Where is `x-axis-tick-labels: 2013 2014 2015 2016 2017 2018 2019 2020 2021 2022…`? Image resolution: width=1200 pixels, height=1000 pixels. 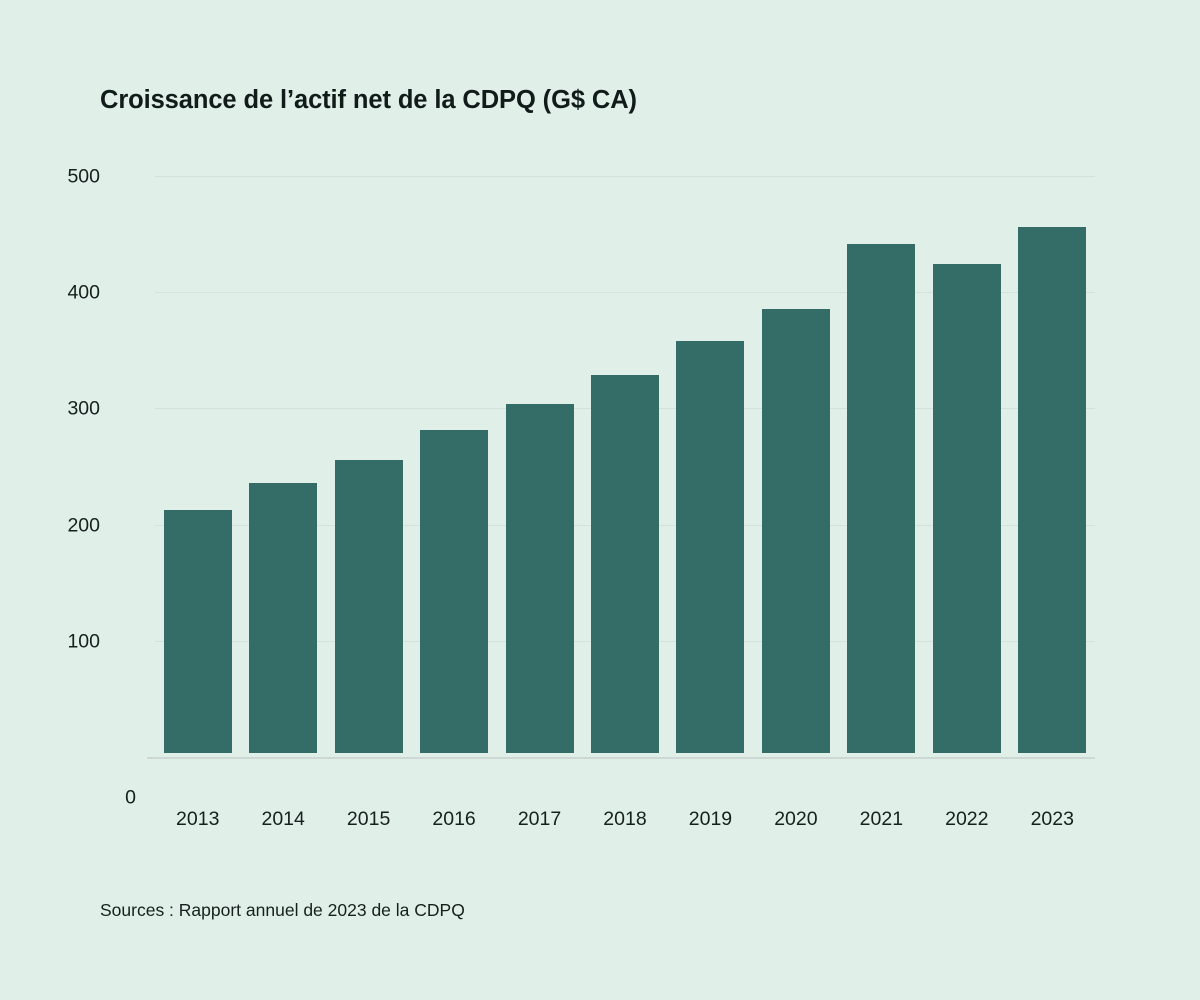
x-axis-tick-labels: 2013 2014 2015 2016 2017 2018 2019 2020 2021 2022… is located at coordinates (625, 823).